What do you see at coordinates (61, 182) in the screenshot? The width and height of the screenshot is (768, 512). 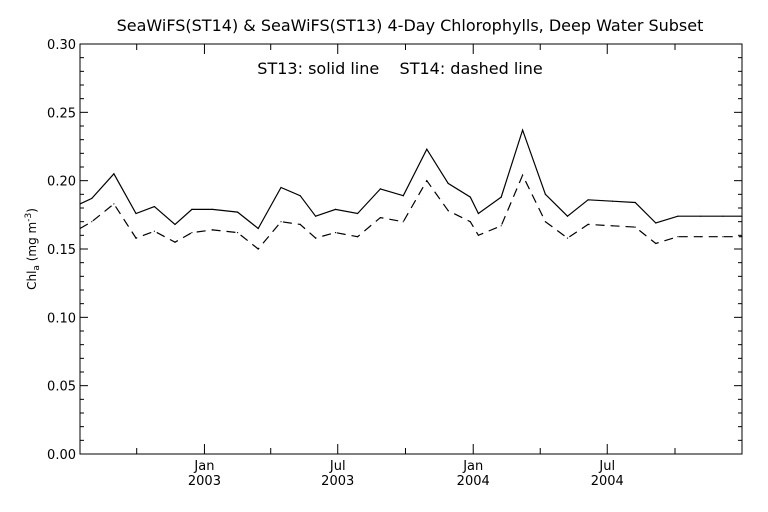 I see `y-tick-label: 0.20` at bounding box center [61, 182].